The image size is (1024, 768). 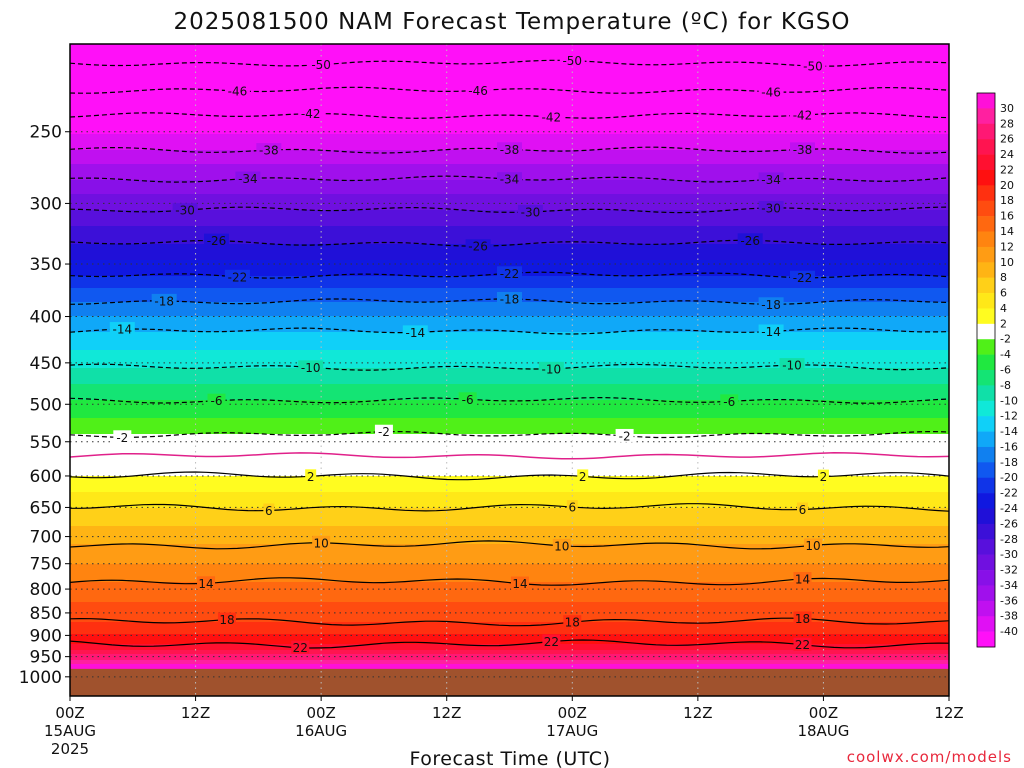 I want to click on colorbar-tick-label: -4, so click(x=1005, y=354).